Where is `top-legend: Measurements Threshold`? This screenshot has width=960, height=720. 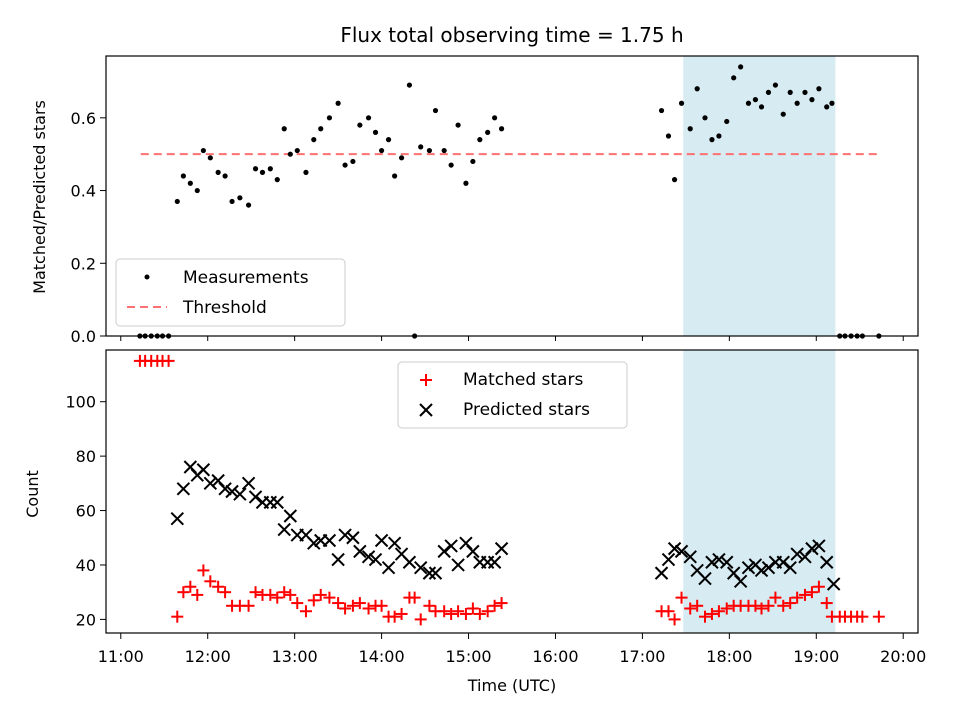
top-legend: Measurements Threshold is located at coordinates (230, 292).